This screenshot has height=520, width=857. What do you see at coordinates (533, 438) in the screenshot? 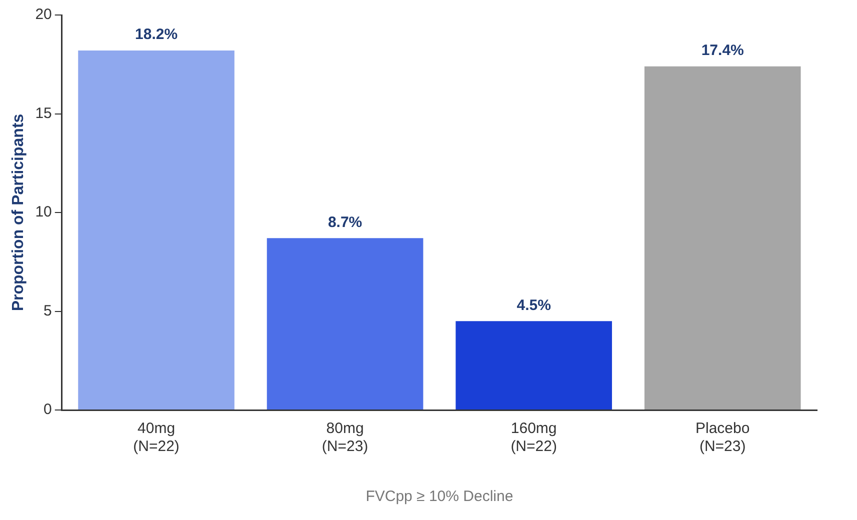
I see `x-tick-label: 160mg (N=22)` at bounding box center [533, 438].